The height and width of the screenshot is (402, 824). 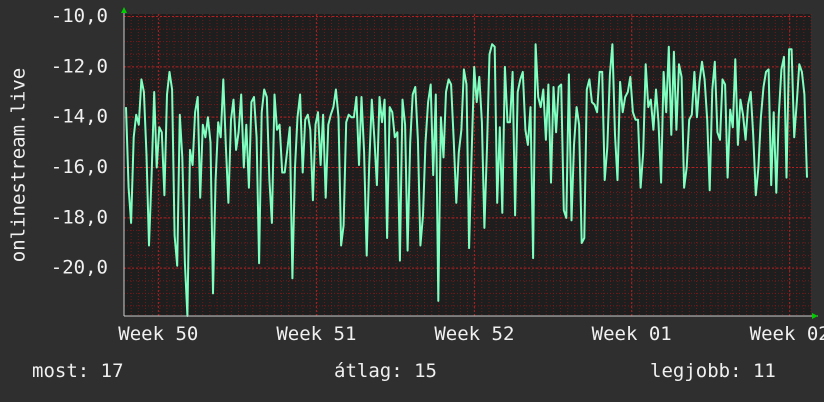 I want to click on y-tick-label: -12,0, so click(x=79, y=66).